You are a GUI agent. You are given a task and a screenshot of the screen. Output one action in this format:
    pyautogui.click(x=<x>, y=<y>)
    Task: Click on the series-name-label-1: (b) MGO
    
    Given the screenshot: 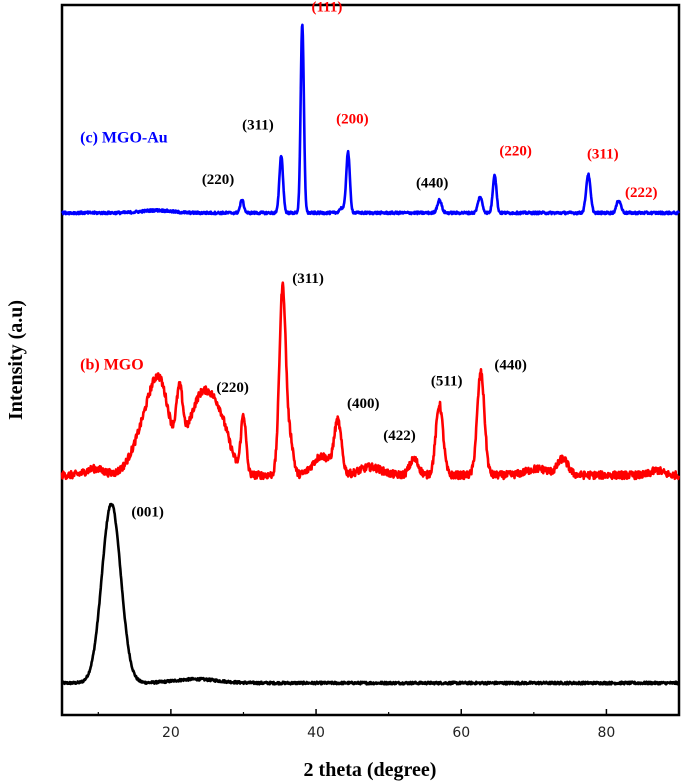 What is the action you would take?
    pyautogui.click(x=112, y=365)
    